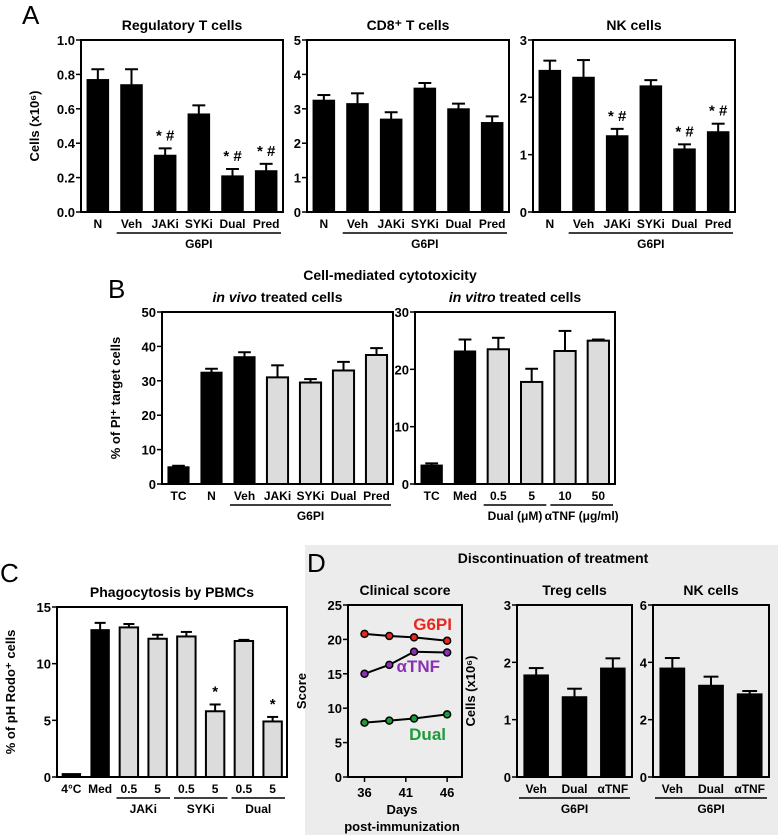  Describe the element at coordinates (539, 297) in the screenshot. I see `chart-title-rest: treated cells` at that location.